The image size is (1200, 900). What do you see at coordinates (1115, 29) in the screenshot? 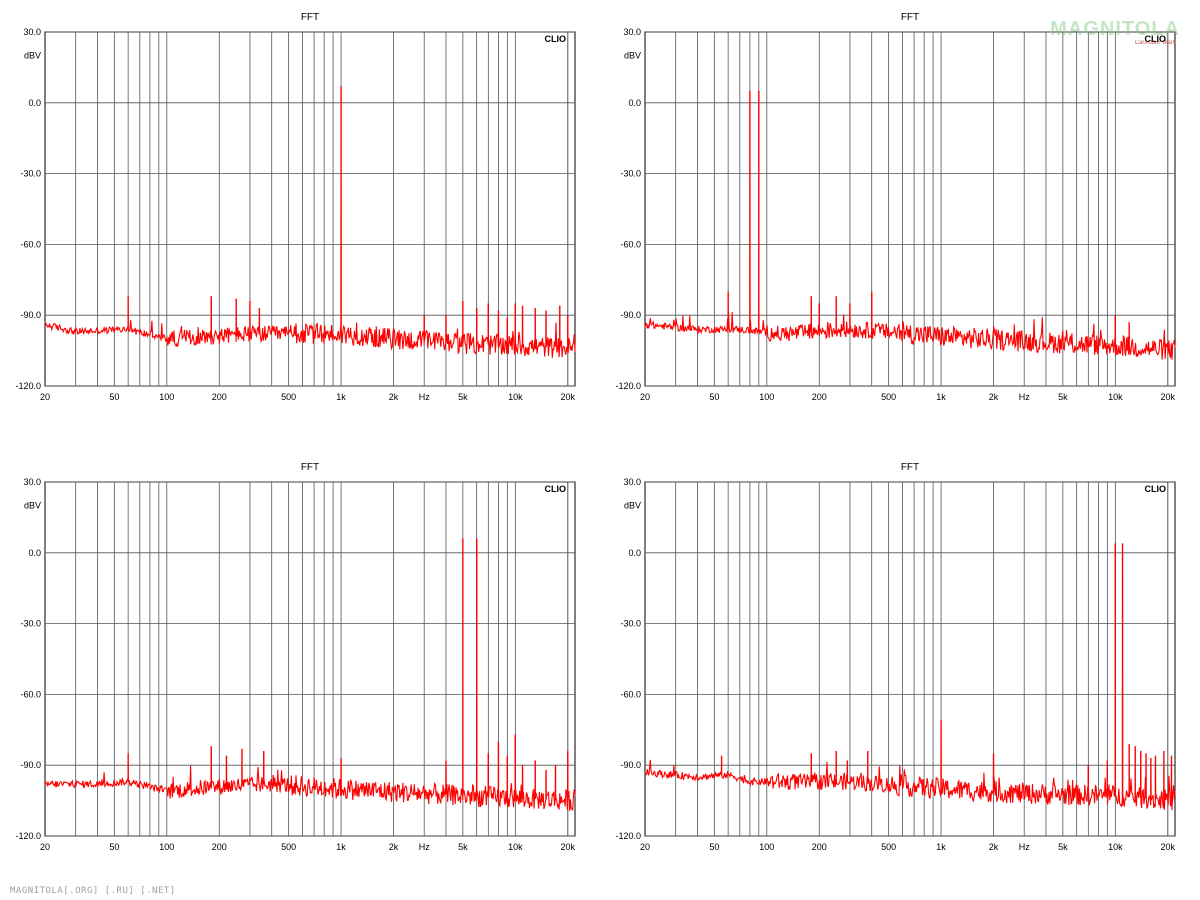
I see `watermark-logo: MAGNITOLA` at bounding box center [1115, 29].